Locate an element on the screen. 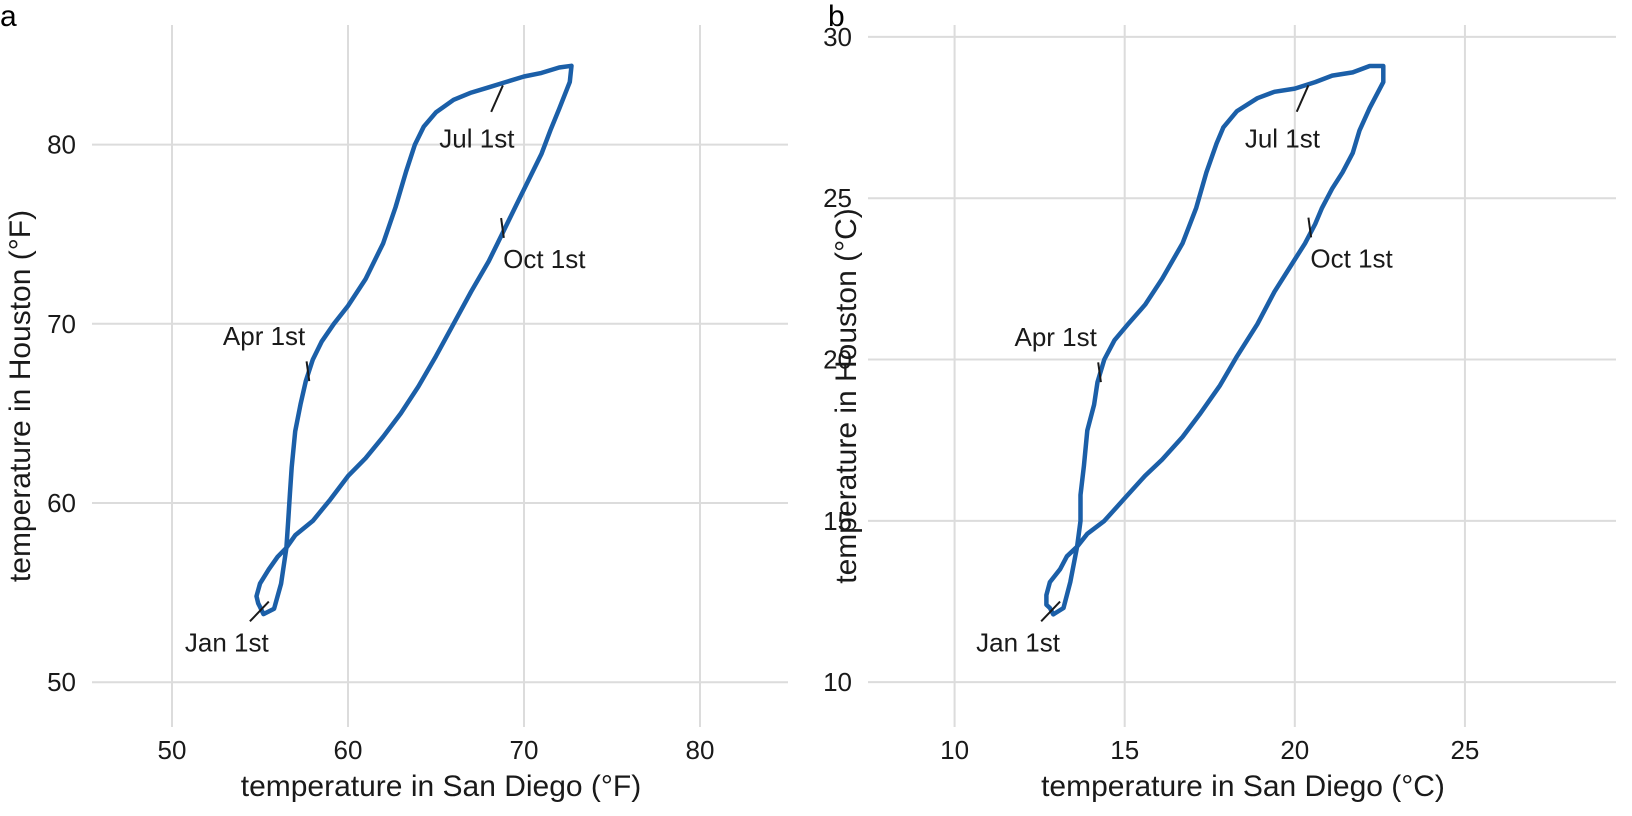 The image size is (1632, 816). x-tick-label: 70 is located at coordinates (524, 750).